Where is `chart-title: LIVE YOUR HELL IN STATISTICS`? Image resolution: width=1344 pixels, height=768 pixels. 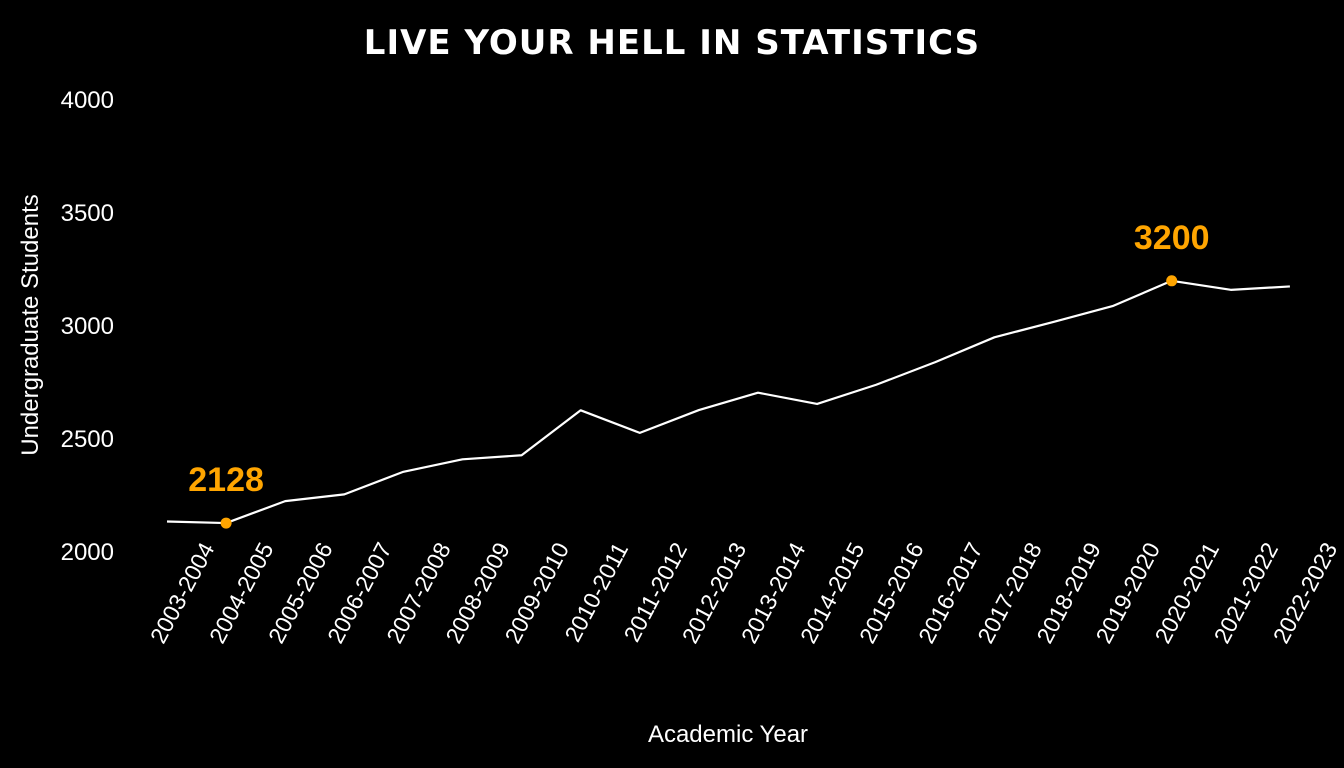
chart-title: LIVE YOUR HELL IN STATISTICS is located at coordinates (672, 43).